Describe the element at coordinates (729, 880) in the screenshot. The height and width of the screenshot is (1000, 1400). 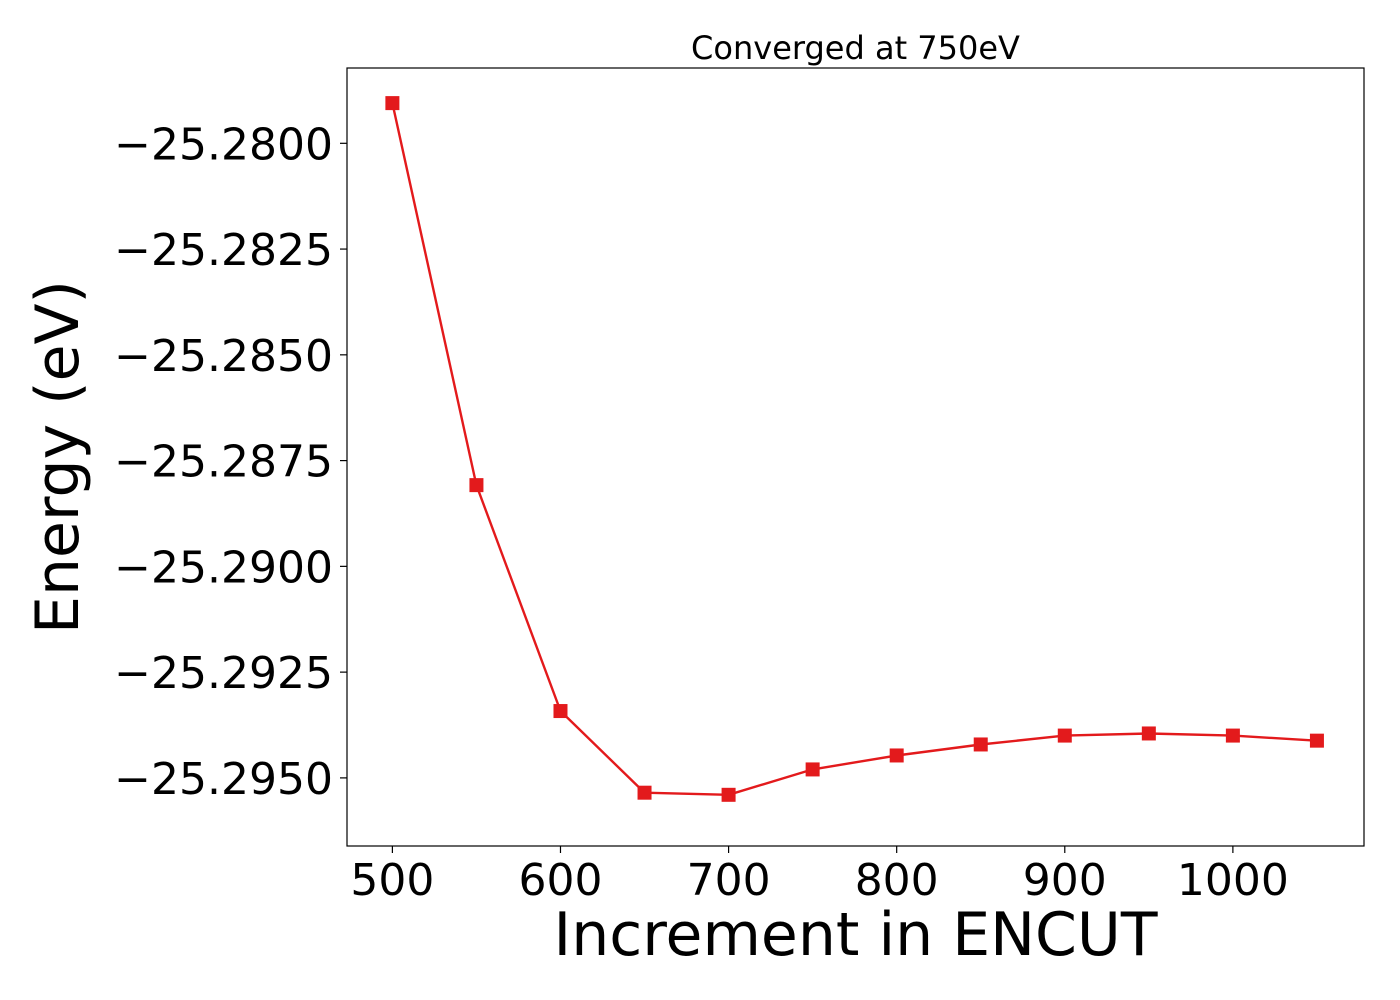
I see `x-tick-label: 700` at that location.